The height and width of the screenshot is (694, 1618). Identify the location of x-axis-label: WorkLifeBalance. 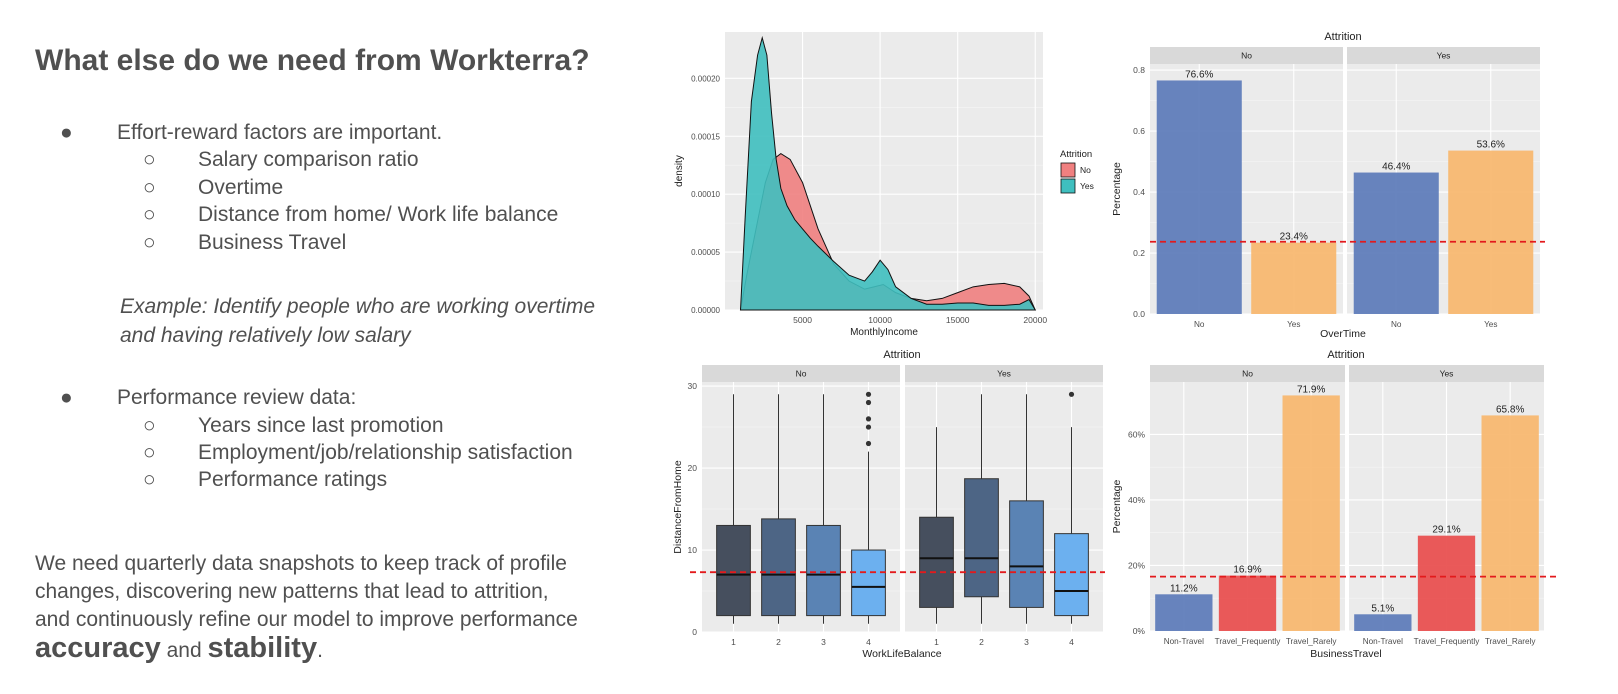
(901, 654).